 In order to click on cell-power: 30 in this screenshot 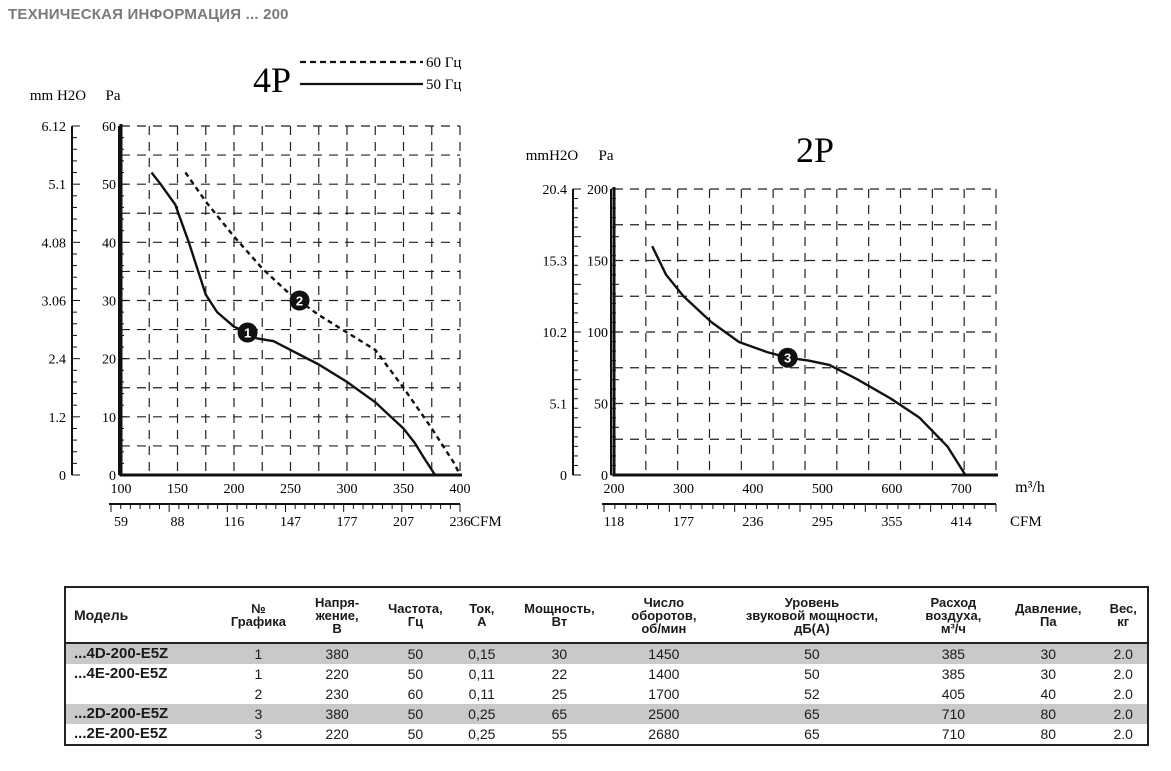, I will do `click(559, 653)`.